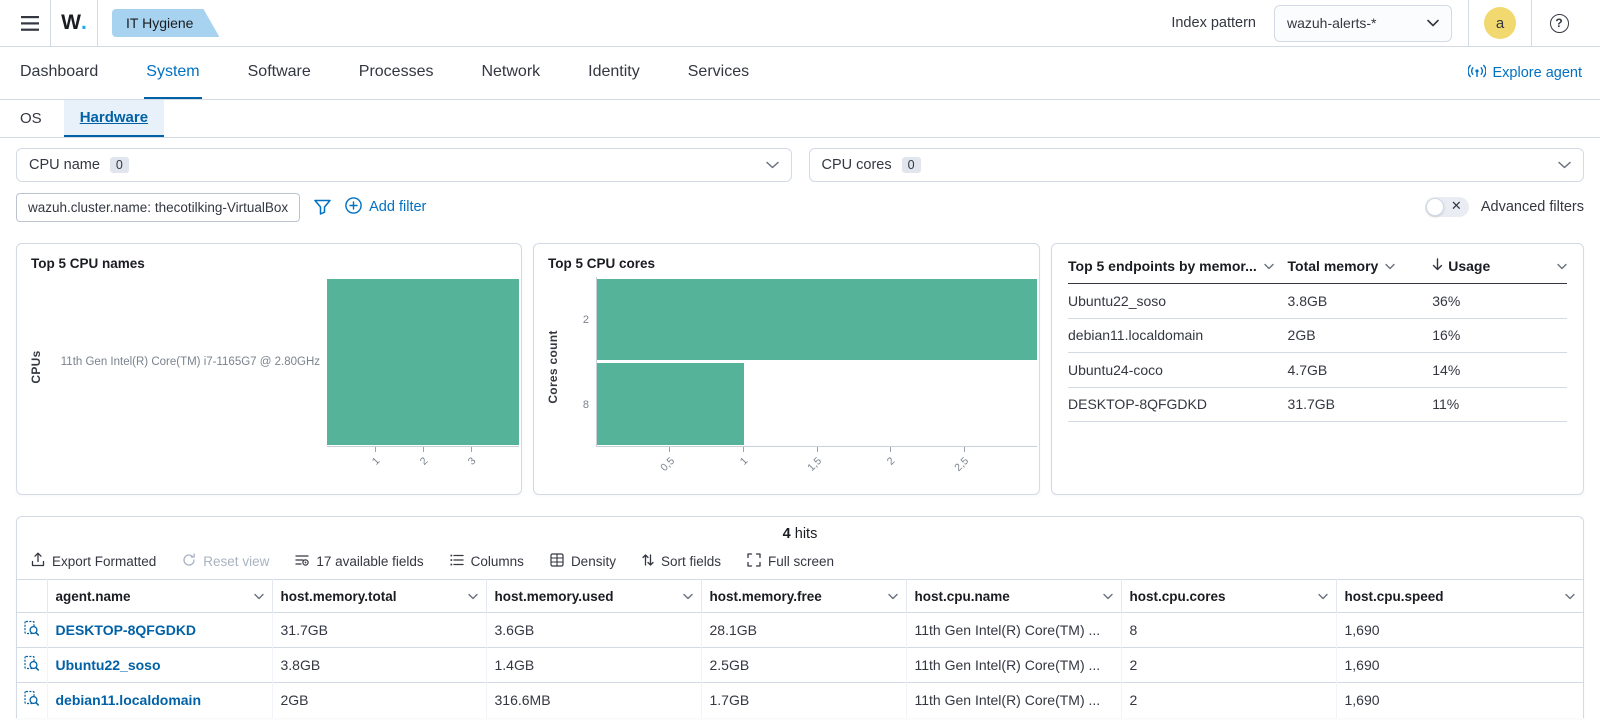 This screenshot has height=727, width=1600. What do you see at coordinates (1333, 266) in the screenshot?
I see `total-memory-header-label: Total memory` at bounding box center [1333, 266].